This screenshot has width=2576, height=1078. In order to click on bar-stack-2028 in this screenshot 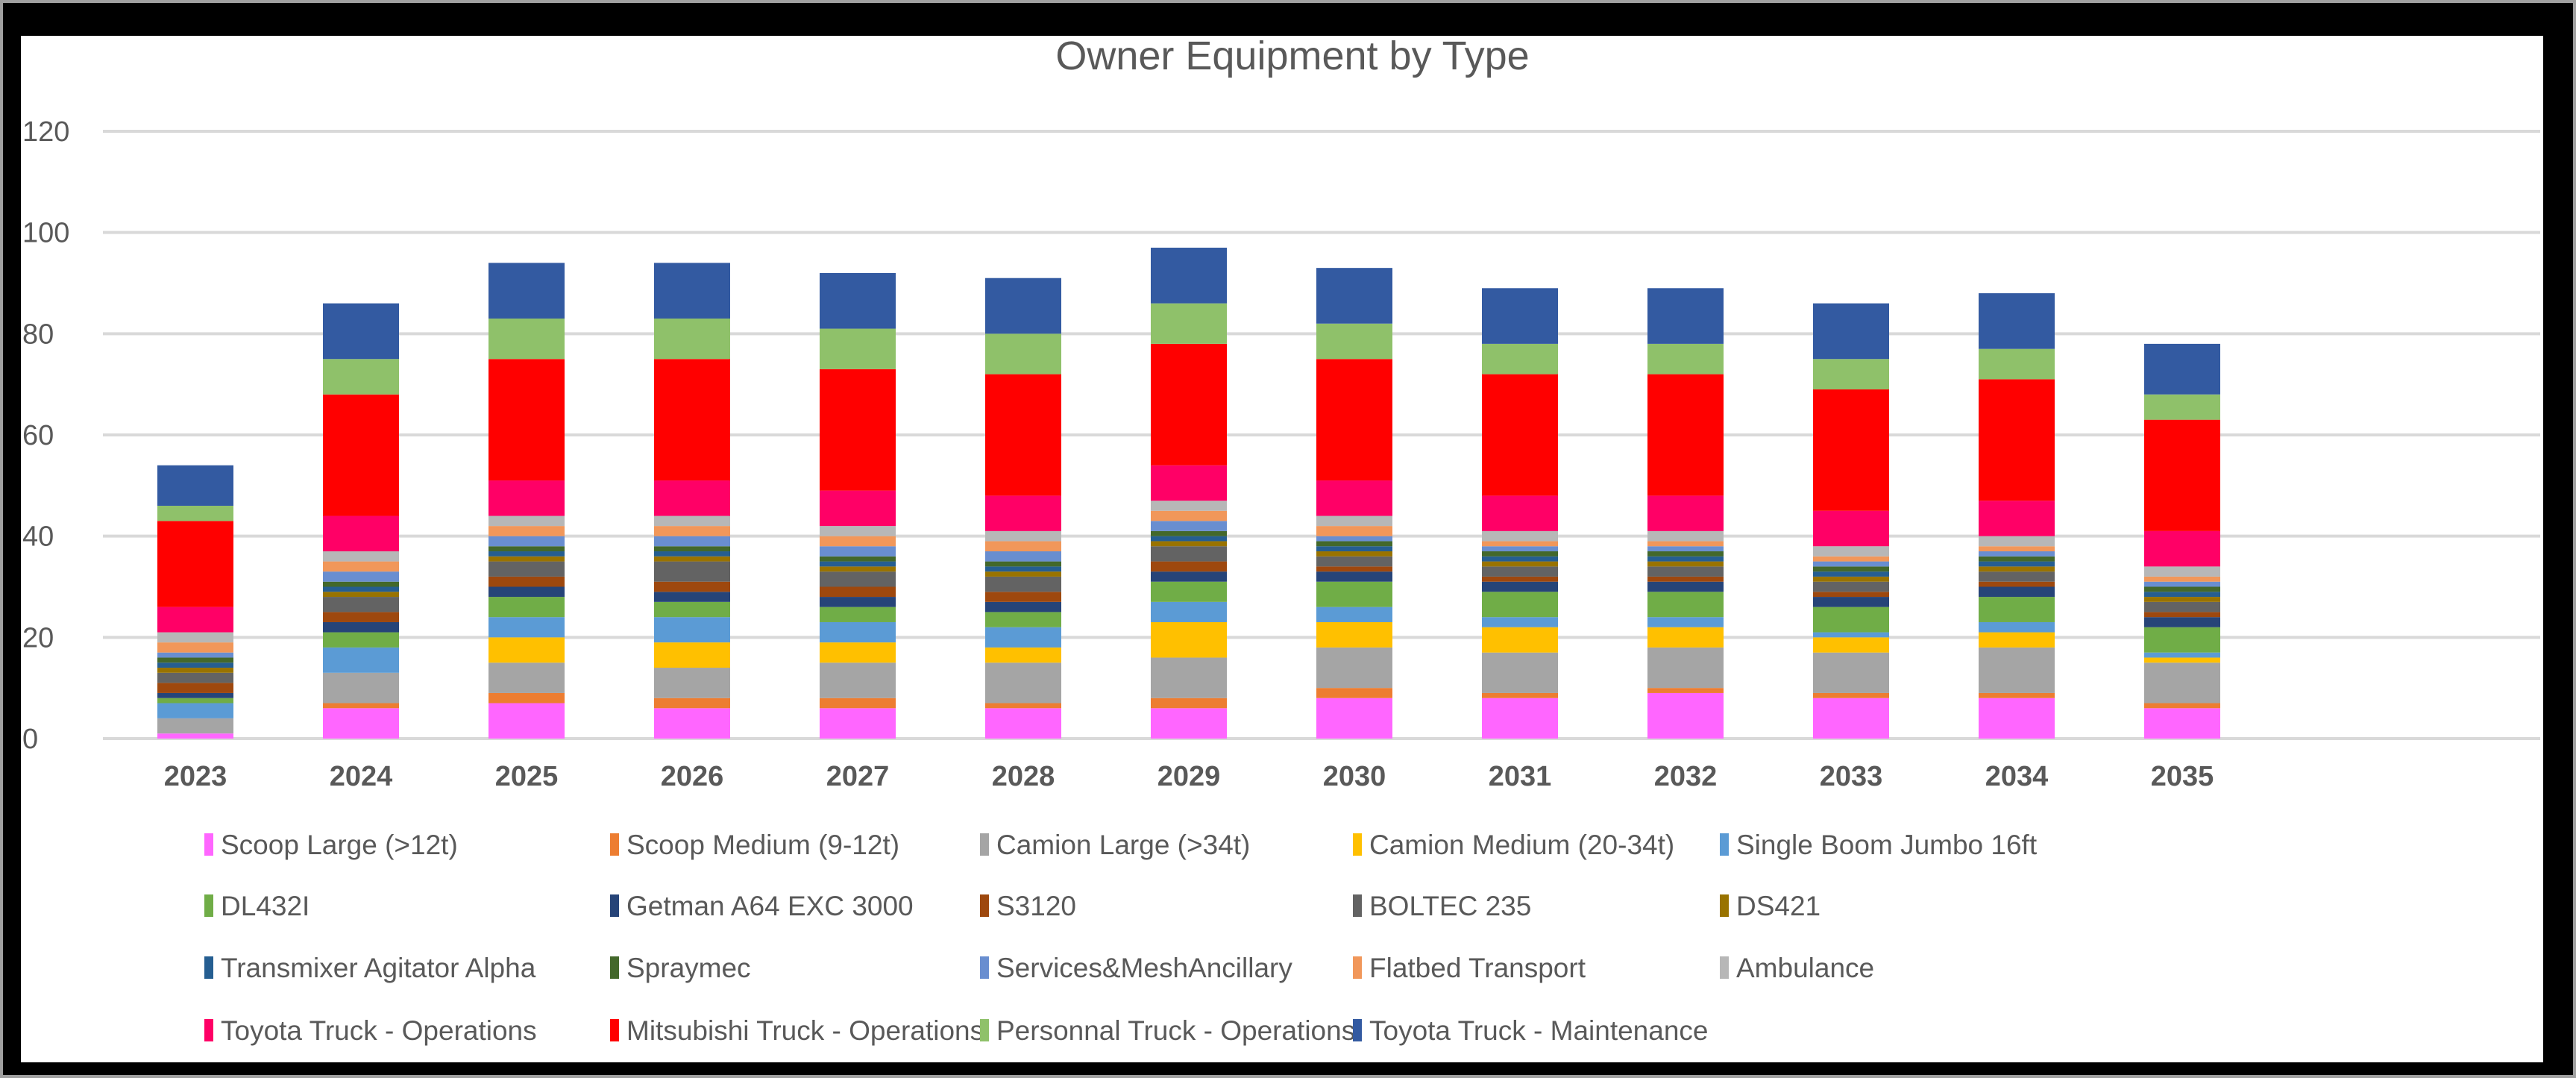, I will do `click(1023, 509)`.